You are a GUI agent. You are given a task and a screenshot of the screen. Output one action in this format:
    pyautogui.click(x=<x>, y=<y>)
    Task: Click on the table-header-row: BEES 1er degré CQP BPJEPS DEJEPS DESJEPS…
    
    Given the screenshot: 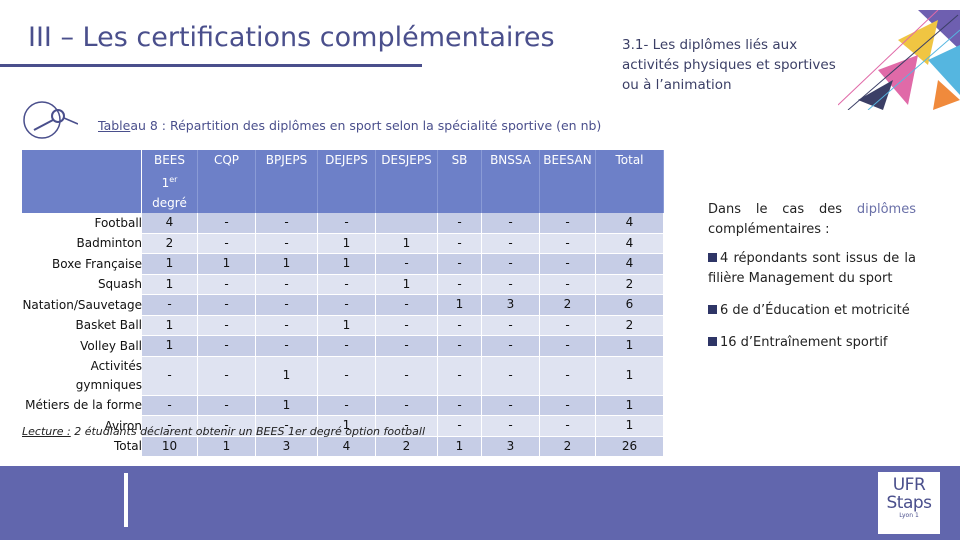 What is the action you would take?
    pyautogui.click(x=343, y=181)
    